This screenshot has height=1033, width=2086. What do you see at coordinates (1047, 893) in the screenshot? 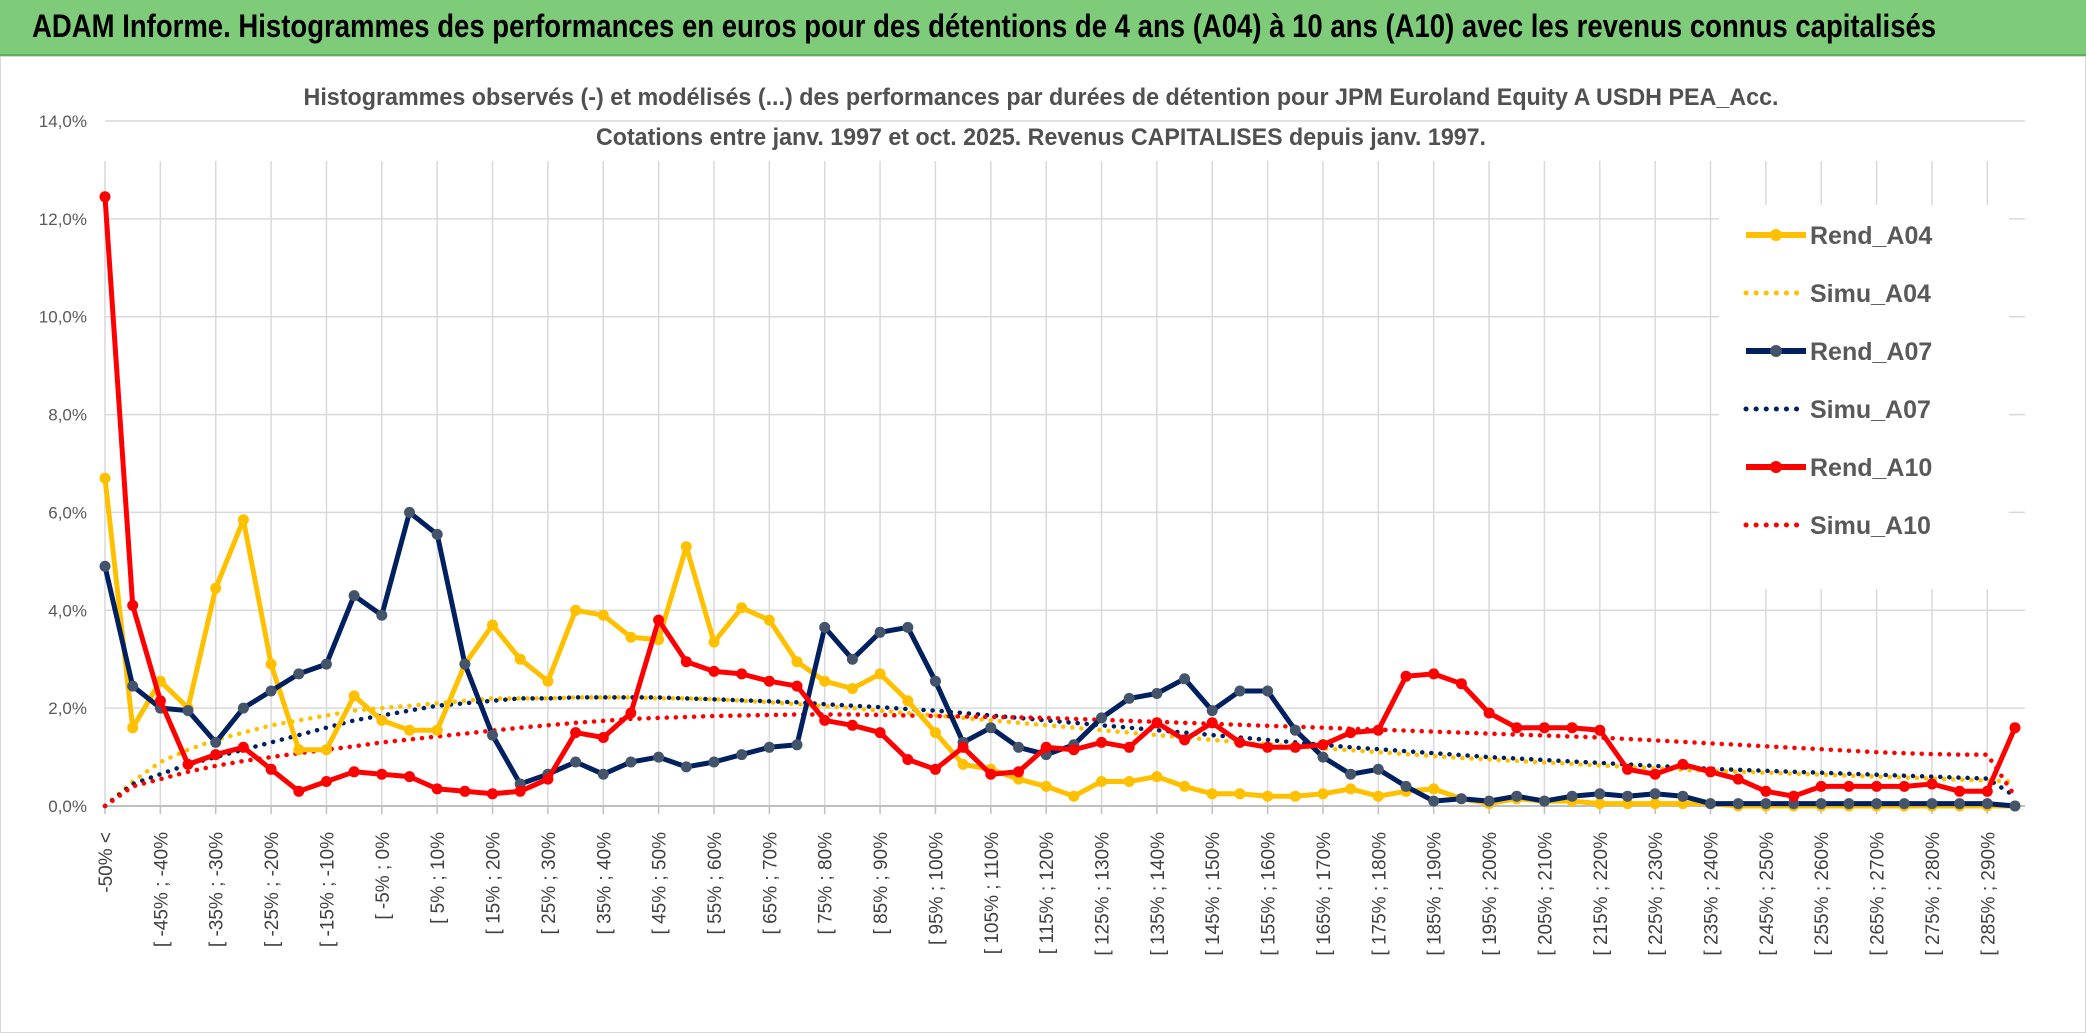
I see `x-tick-label: [ 115% ; 120%` at bounding box center [1047, 893].